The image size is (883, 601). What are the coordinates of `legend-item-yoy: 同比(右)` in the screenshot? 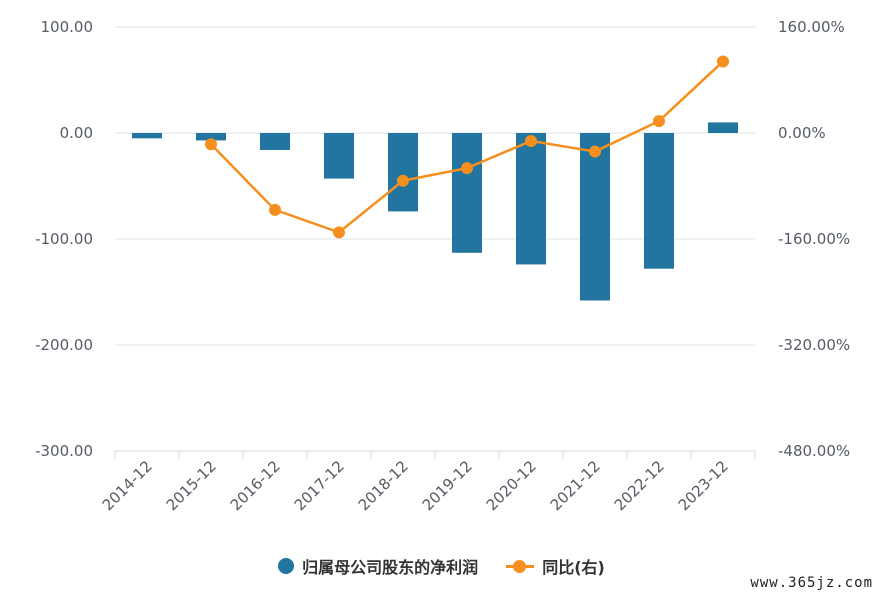 It's located at (555, 566).